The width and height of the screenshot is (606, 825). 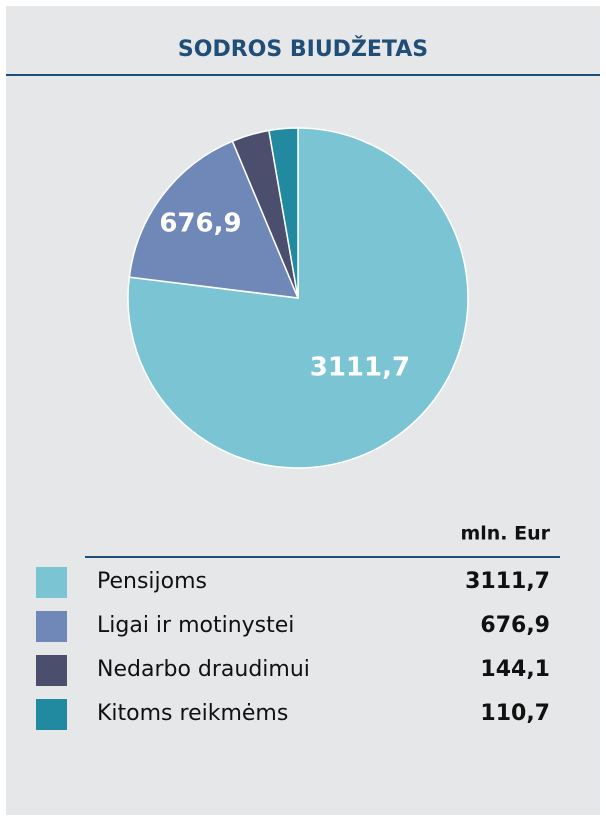 What do you see at coordinates (152, 581) in the screenshot?
I see `legend-label: Pensijoms` at bounding box center [152, 581].